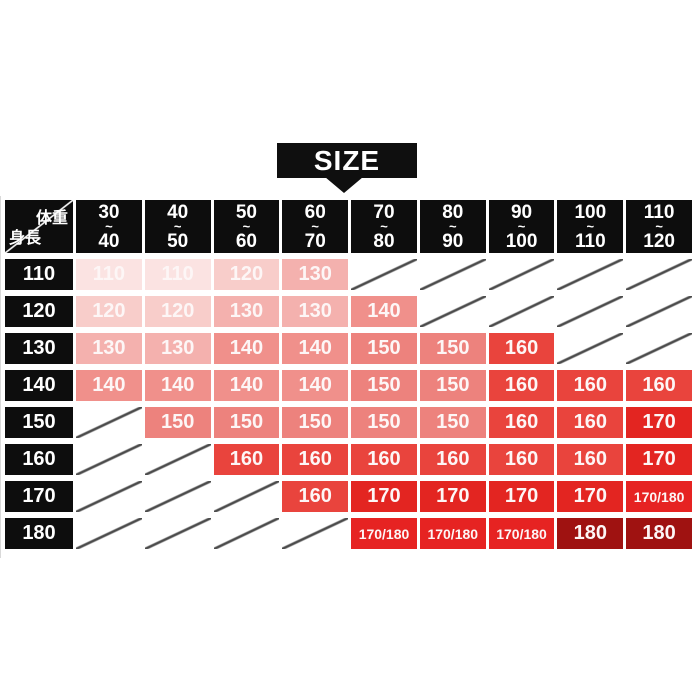 The image size is (700, 700). Describe the element at coordinates (39, 422) in the screenshot. I see `row-header-150: 150` at that location.